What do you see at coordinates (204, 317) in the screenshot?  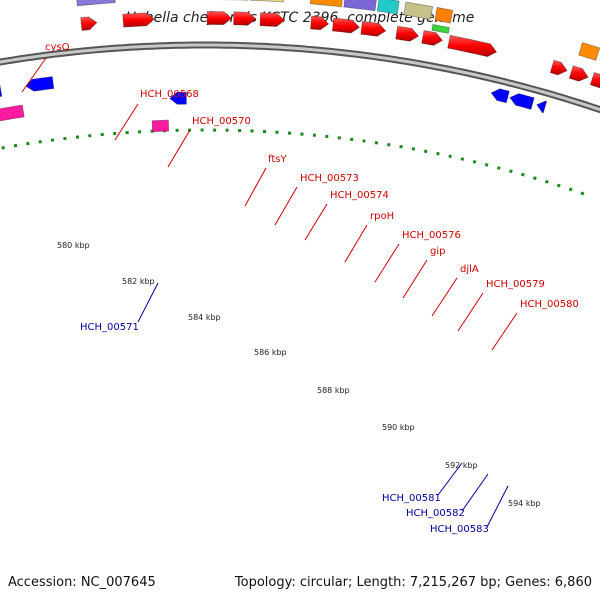 I see `tick-label: 584 kbp` at bounding box center [204, 317].